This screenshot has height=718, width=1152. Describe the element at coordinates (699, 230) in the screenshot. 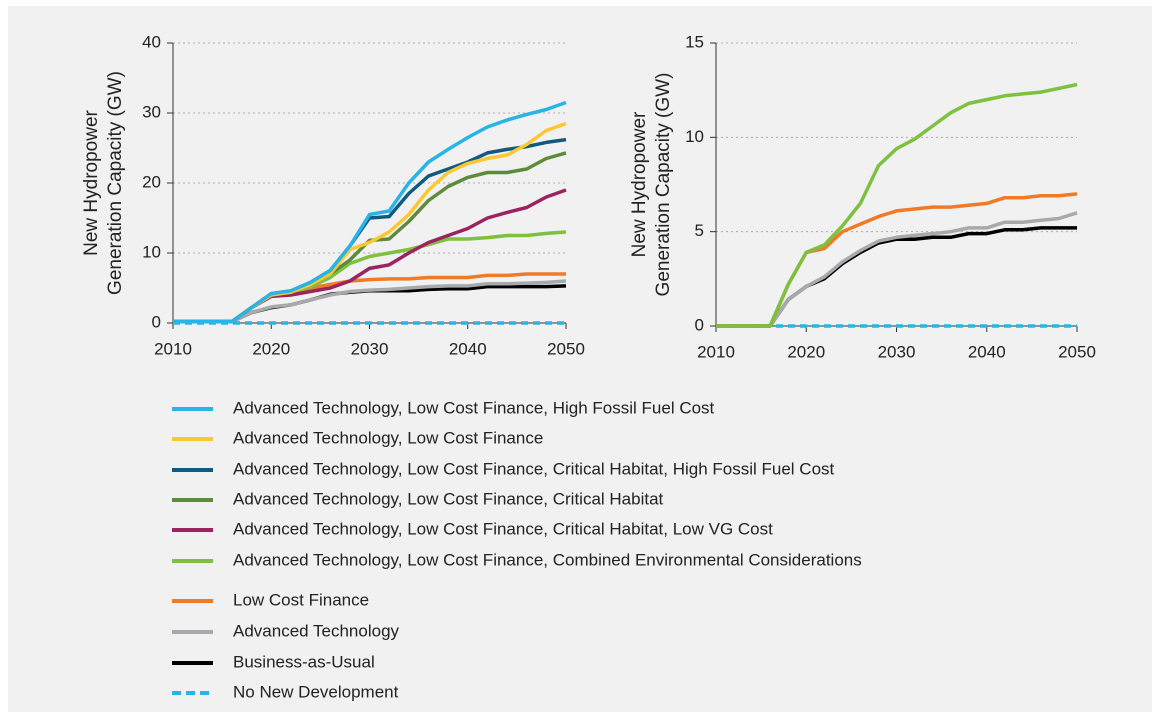

I see `y-tick-label: 5` at that location.